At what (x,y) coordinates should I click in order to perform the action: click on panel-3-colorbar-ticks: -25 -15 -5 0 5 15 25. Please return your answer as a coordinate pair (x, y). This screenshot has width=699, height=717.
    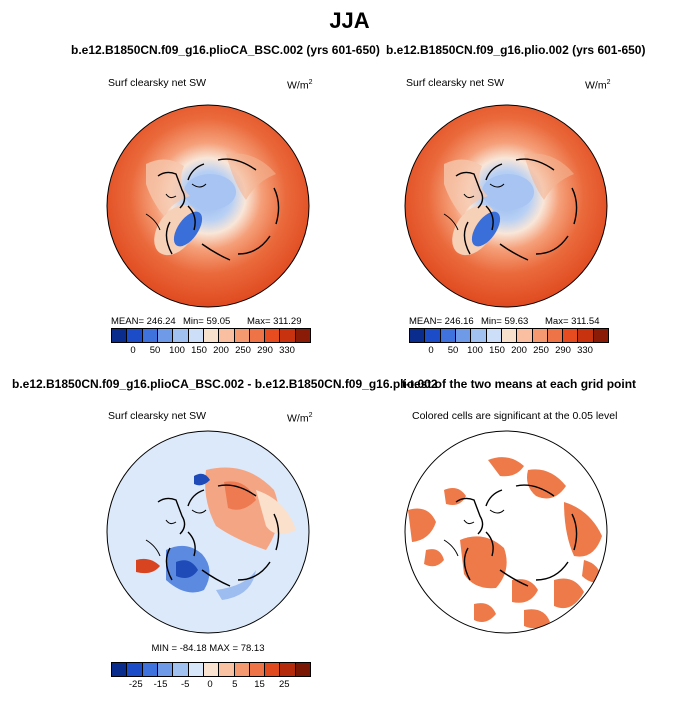
    Looking at the image, I should click on (210, 685).